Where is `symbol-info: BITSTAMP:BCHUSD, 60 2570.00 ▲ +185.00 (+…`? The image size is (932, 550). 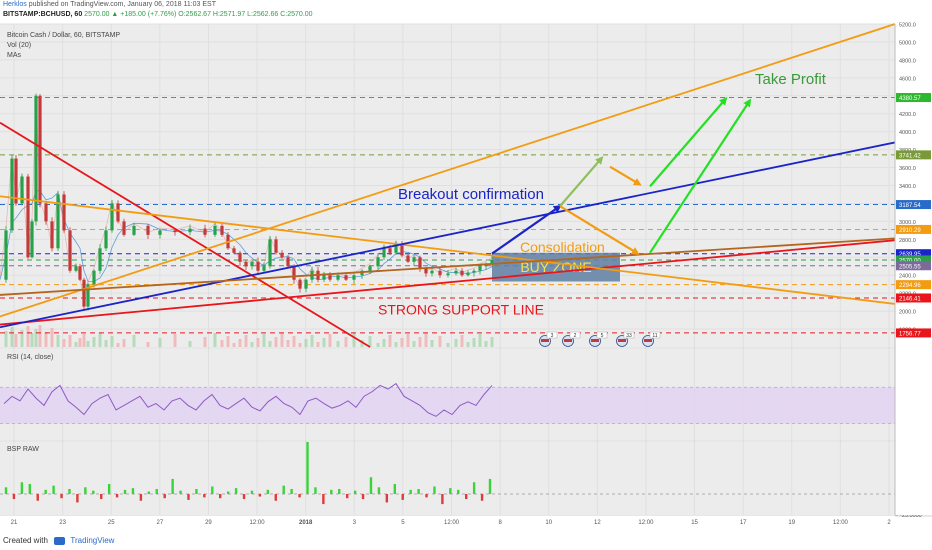 symbol-info: BITSTAMP:BCHUSD, 60 2570.00 ▲ +185.00 (+… is located at coordinates (158, 14).